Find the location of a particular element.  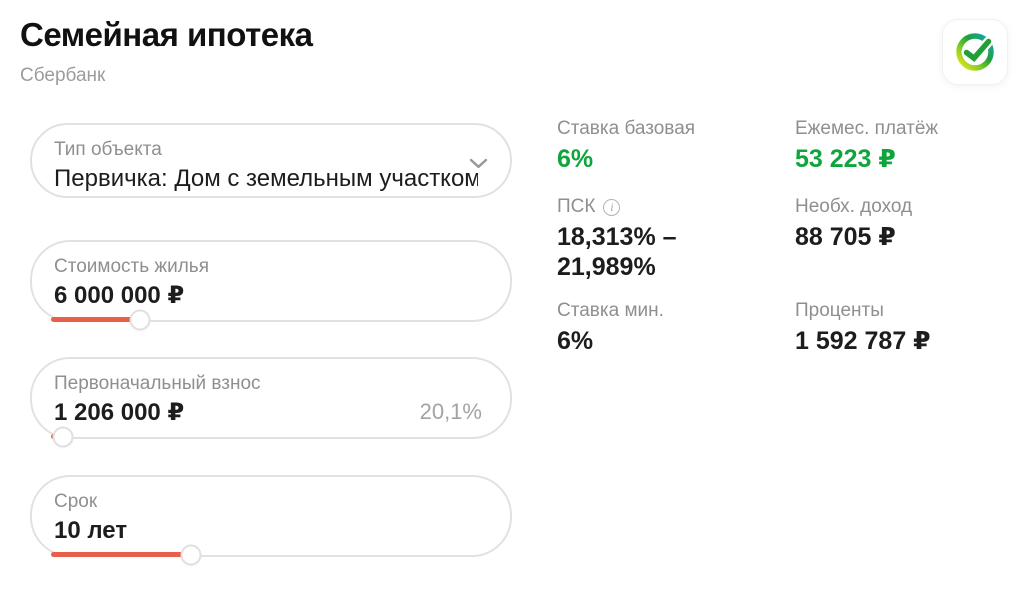

stat-value: 1 592 787 ₽ is located at coordinates (863, 341).